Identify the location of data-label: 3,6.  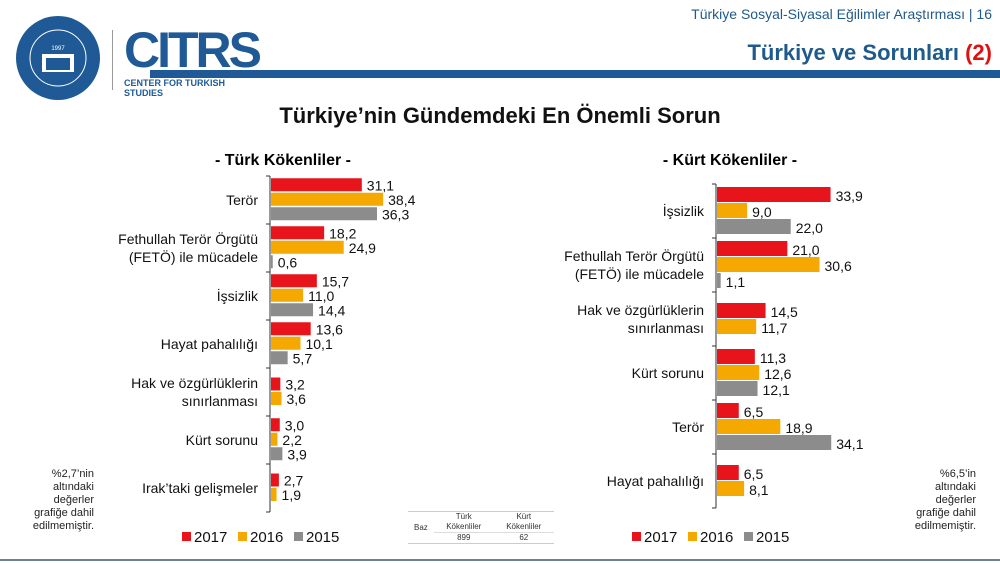
(297, 399).